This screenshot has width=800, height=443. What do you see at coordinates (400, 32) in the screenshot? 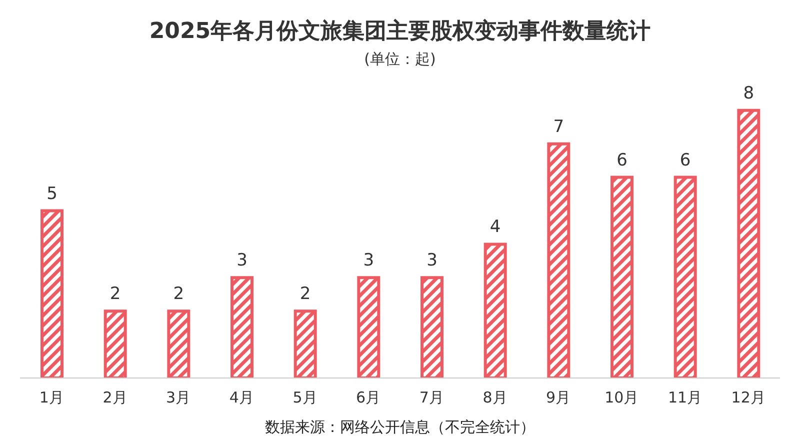
I see `chart-title: 2025年各月份文旅集团主要股权变动事件数量统计` at bounding box center [400, 32].